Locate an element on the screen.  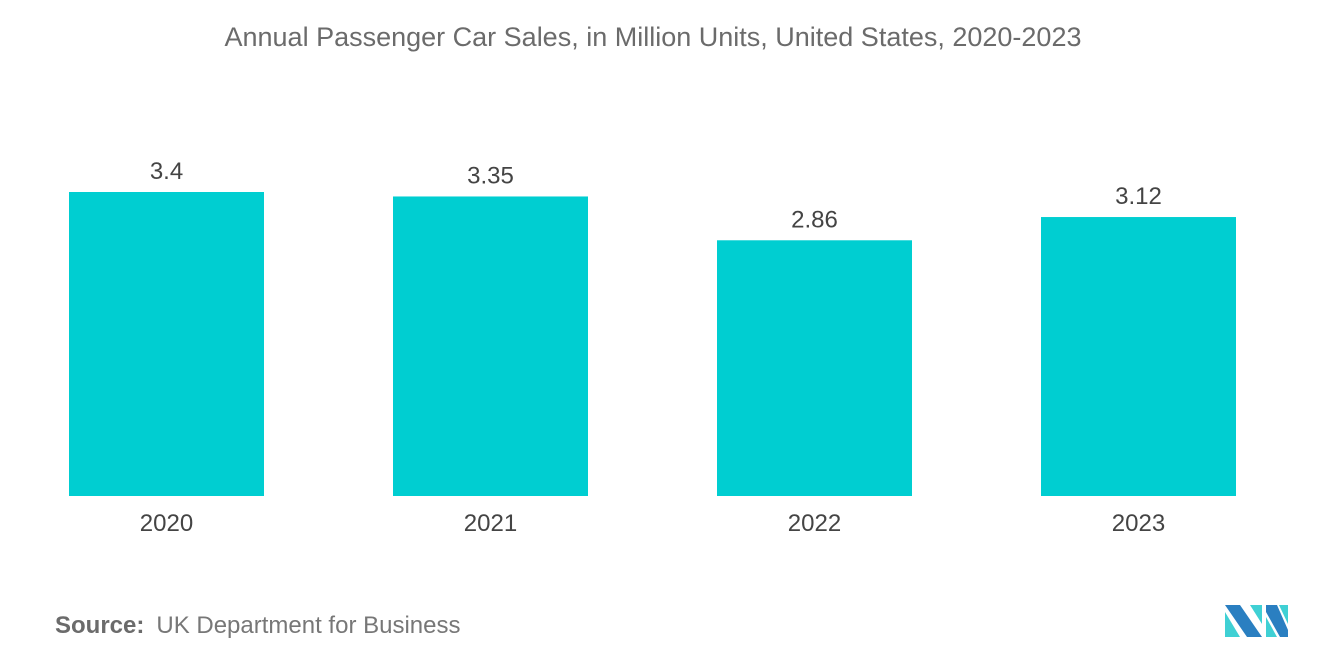
bar-2021 is located at coordinates (490, 346).